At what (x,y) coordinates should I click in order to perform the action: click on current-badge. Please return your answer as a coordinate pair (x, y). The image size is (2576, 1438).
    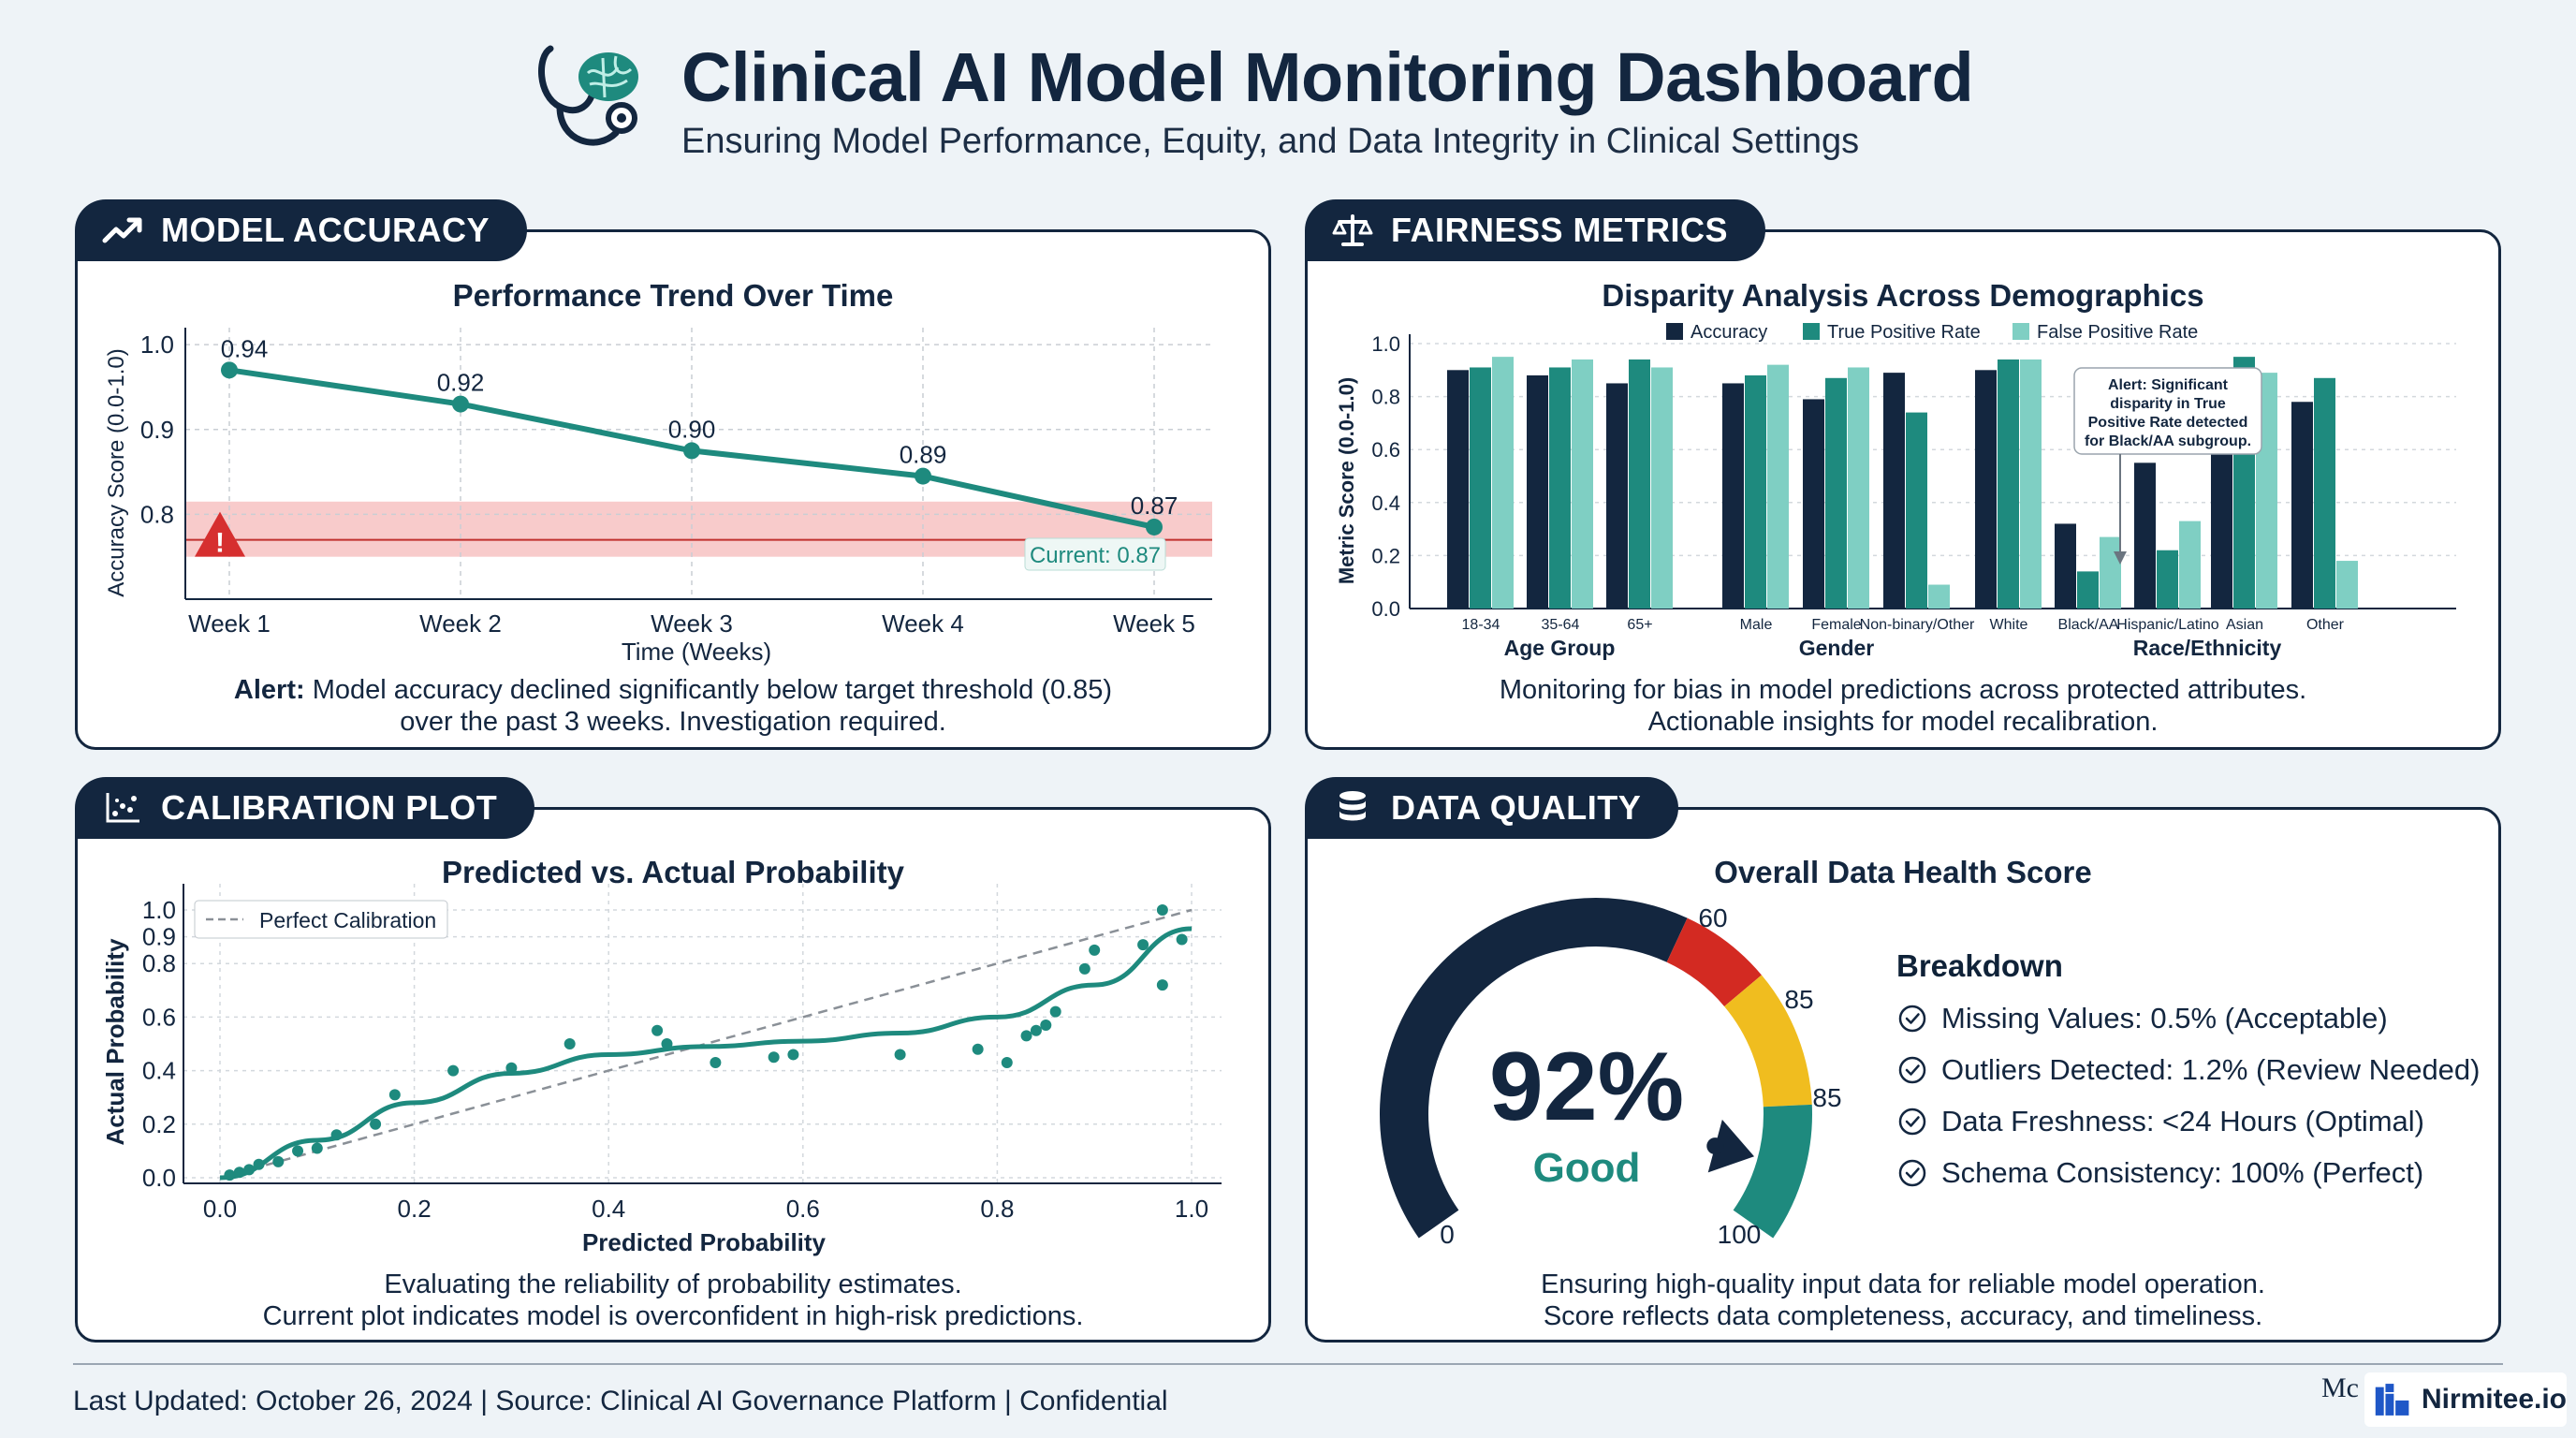
    Looking at the image, I should click on (1095, 554).